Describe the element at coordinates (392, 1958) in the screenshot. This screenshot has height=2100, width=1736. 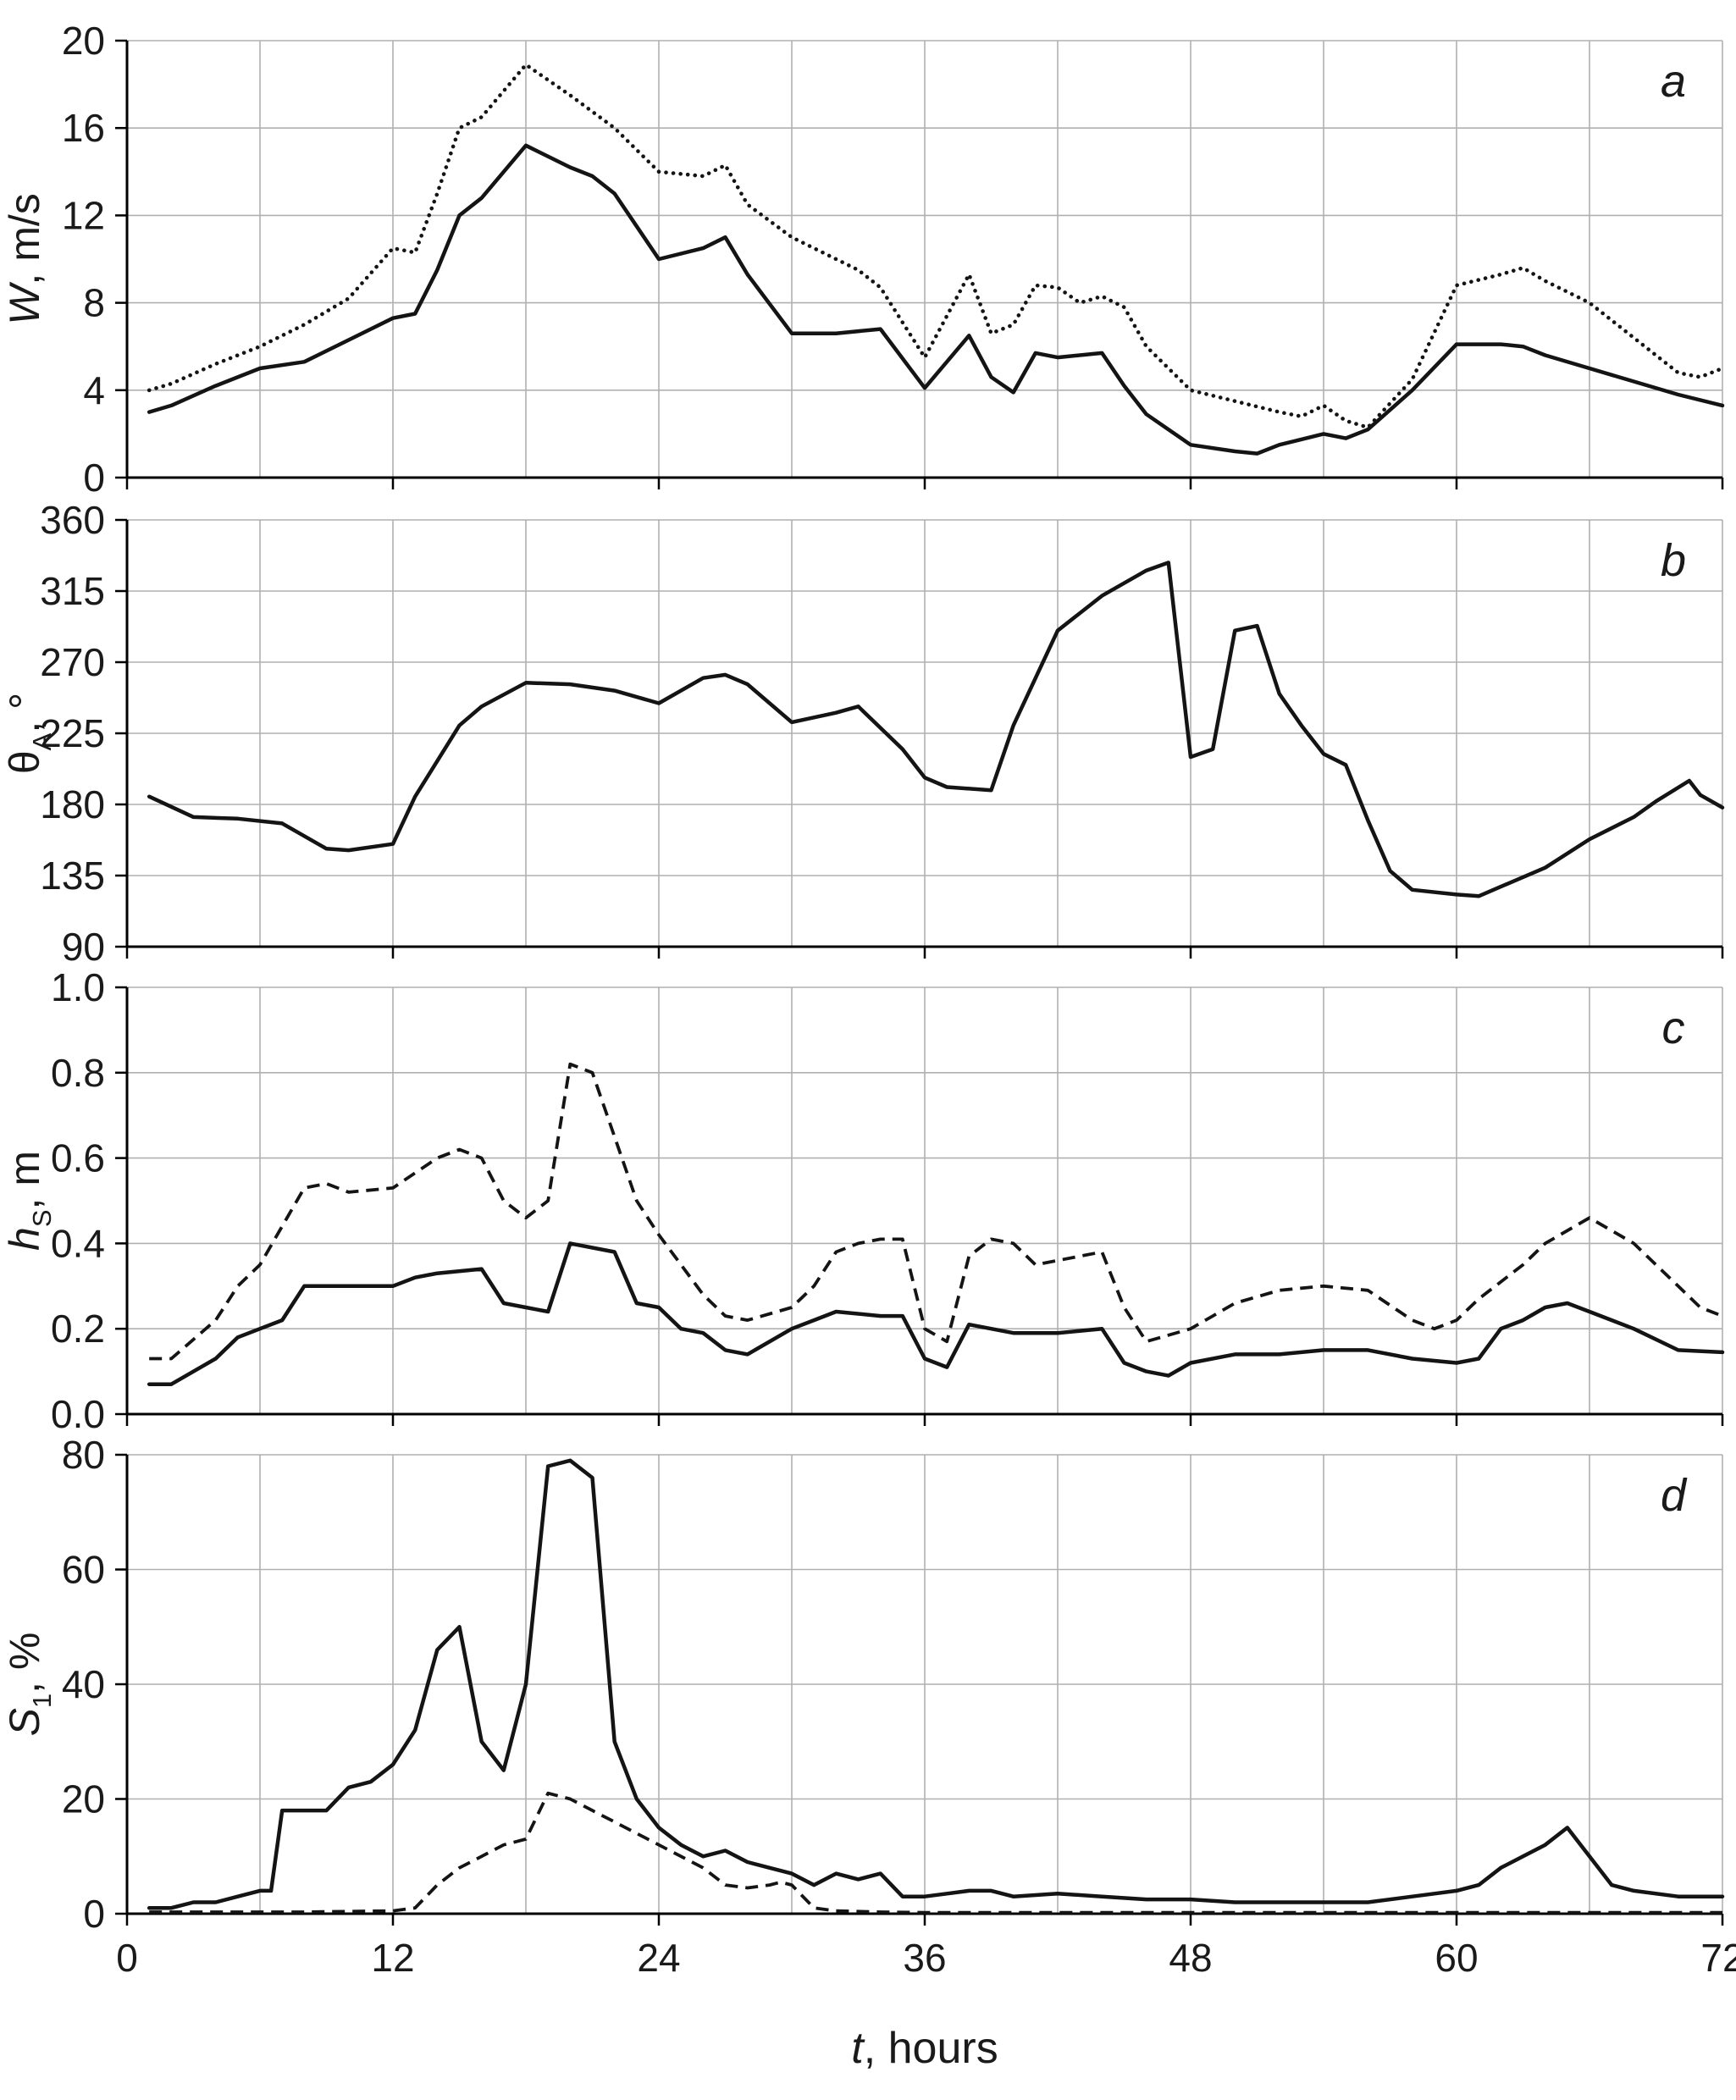
I see `x-tick-label: 12` at that location.